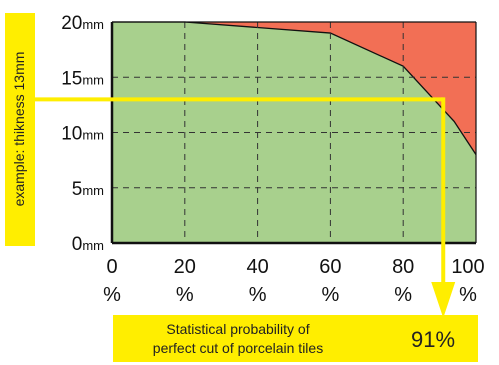  What do you see at coordinates (88, 244) in the screenshot?
I see `y-tick-label: 0mm` at bounding box center [88, 244].